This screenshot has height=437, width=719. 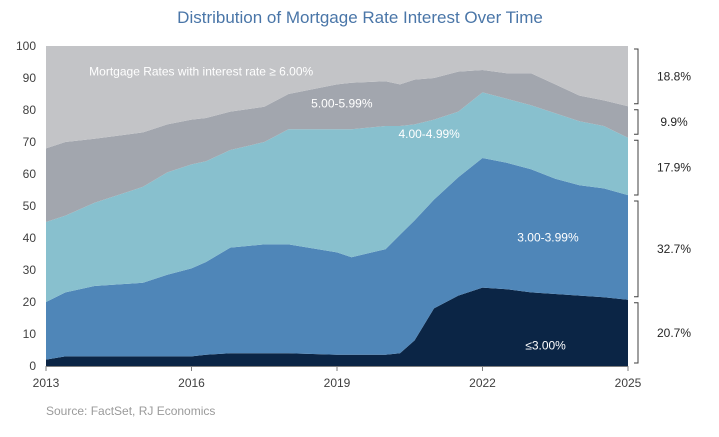 I want to click on y-tick-label: 100, so click(x=26, y=46).